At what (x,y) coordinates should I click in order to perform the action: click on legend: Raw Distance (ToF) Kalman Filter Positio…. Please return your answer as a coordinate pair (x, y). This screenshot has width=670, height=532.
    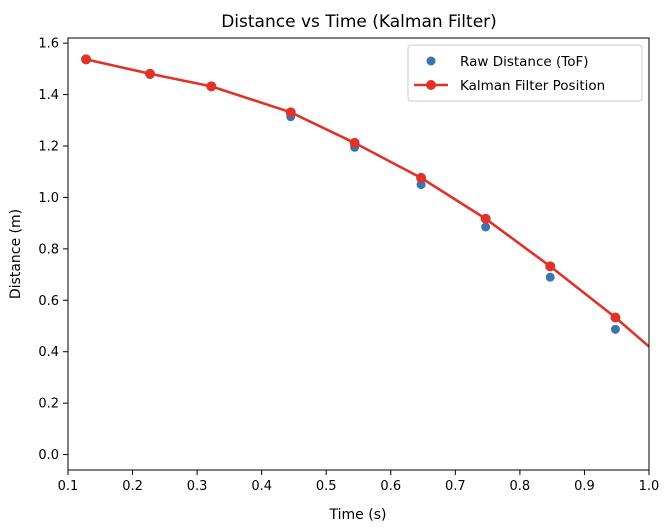
    Looking at the image, I should click on (525, 73).